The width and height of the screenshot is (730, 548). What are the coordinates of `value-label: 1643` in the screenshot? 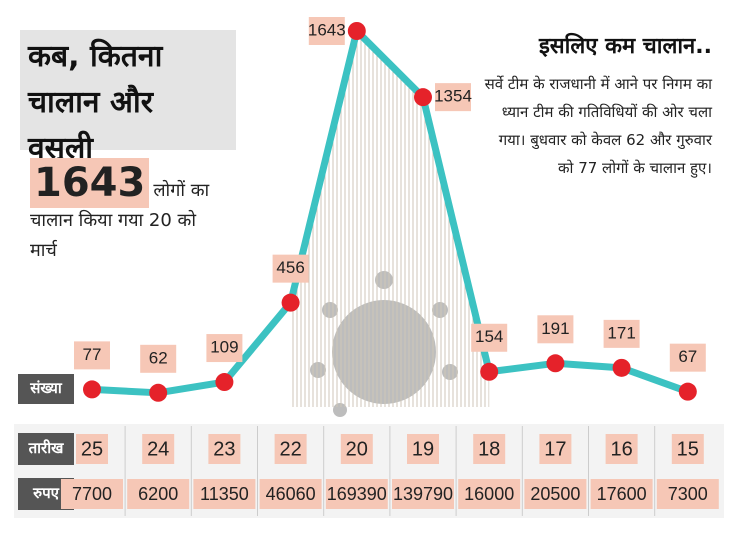 It's located at (327, 29).